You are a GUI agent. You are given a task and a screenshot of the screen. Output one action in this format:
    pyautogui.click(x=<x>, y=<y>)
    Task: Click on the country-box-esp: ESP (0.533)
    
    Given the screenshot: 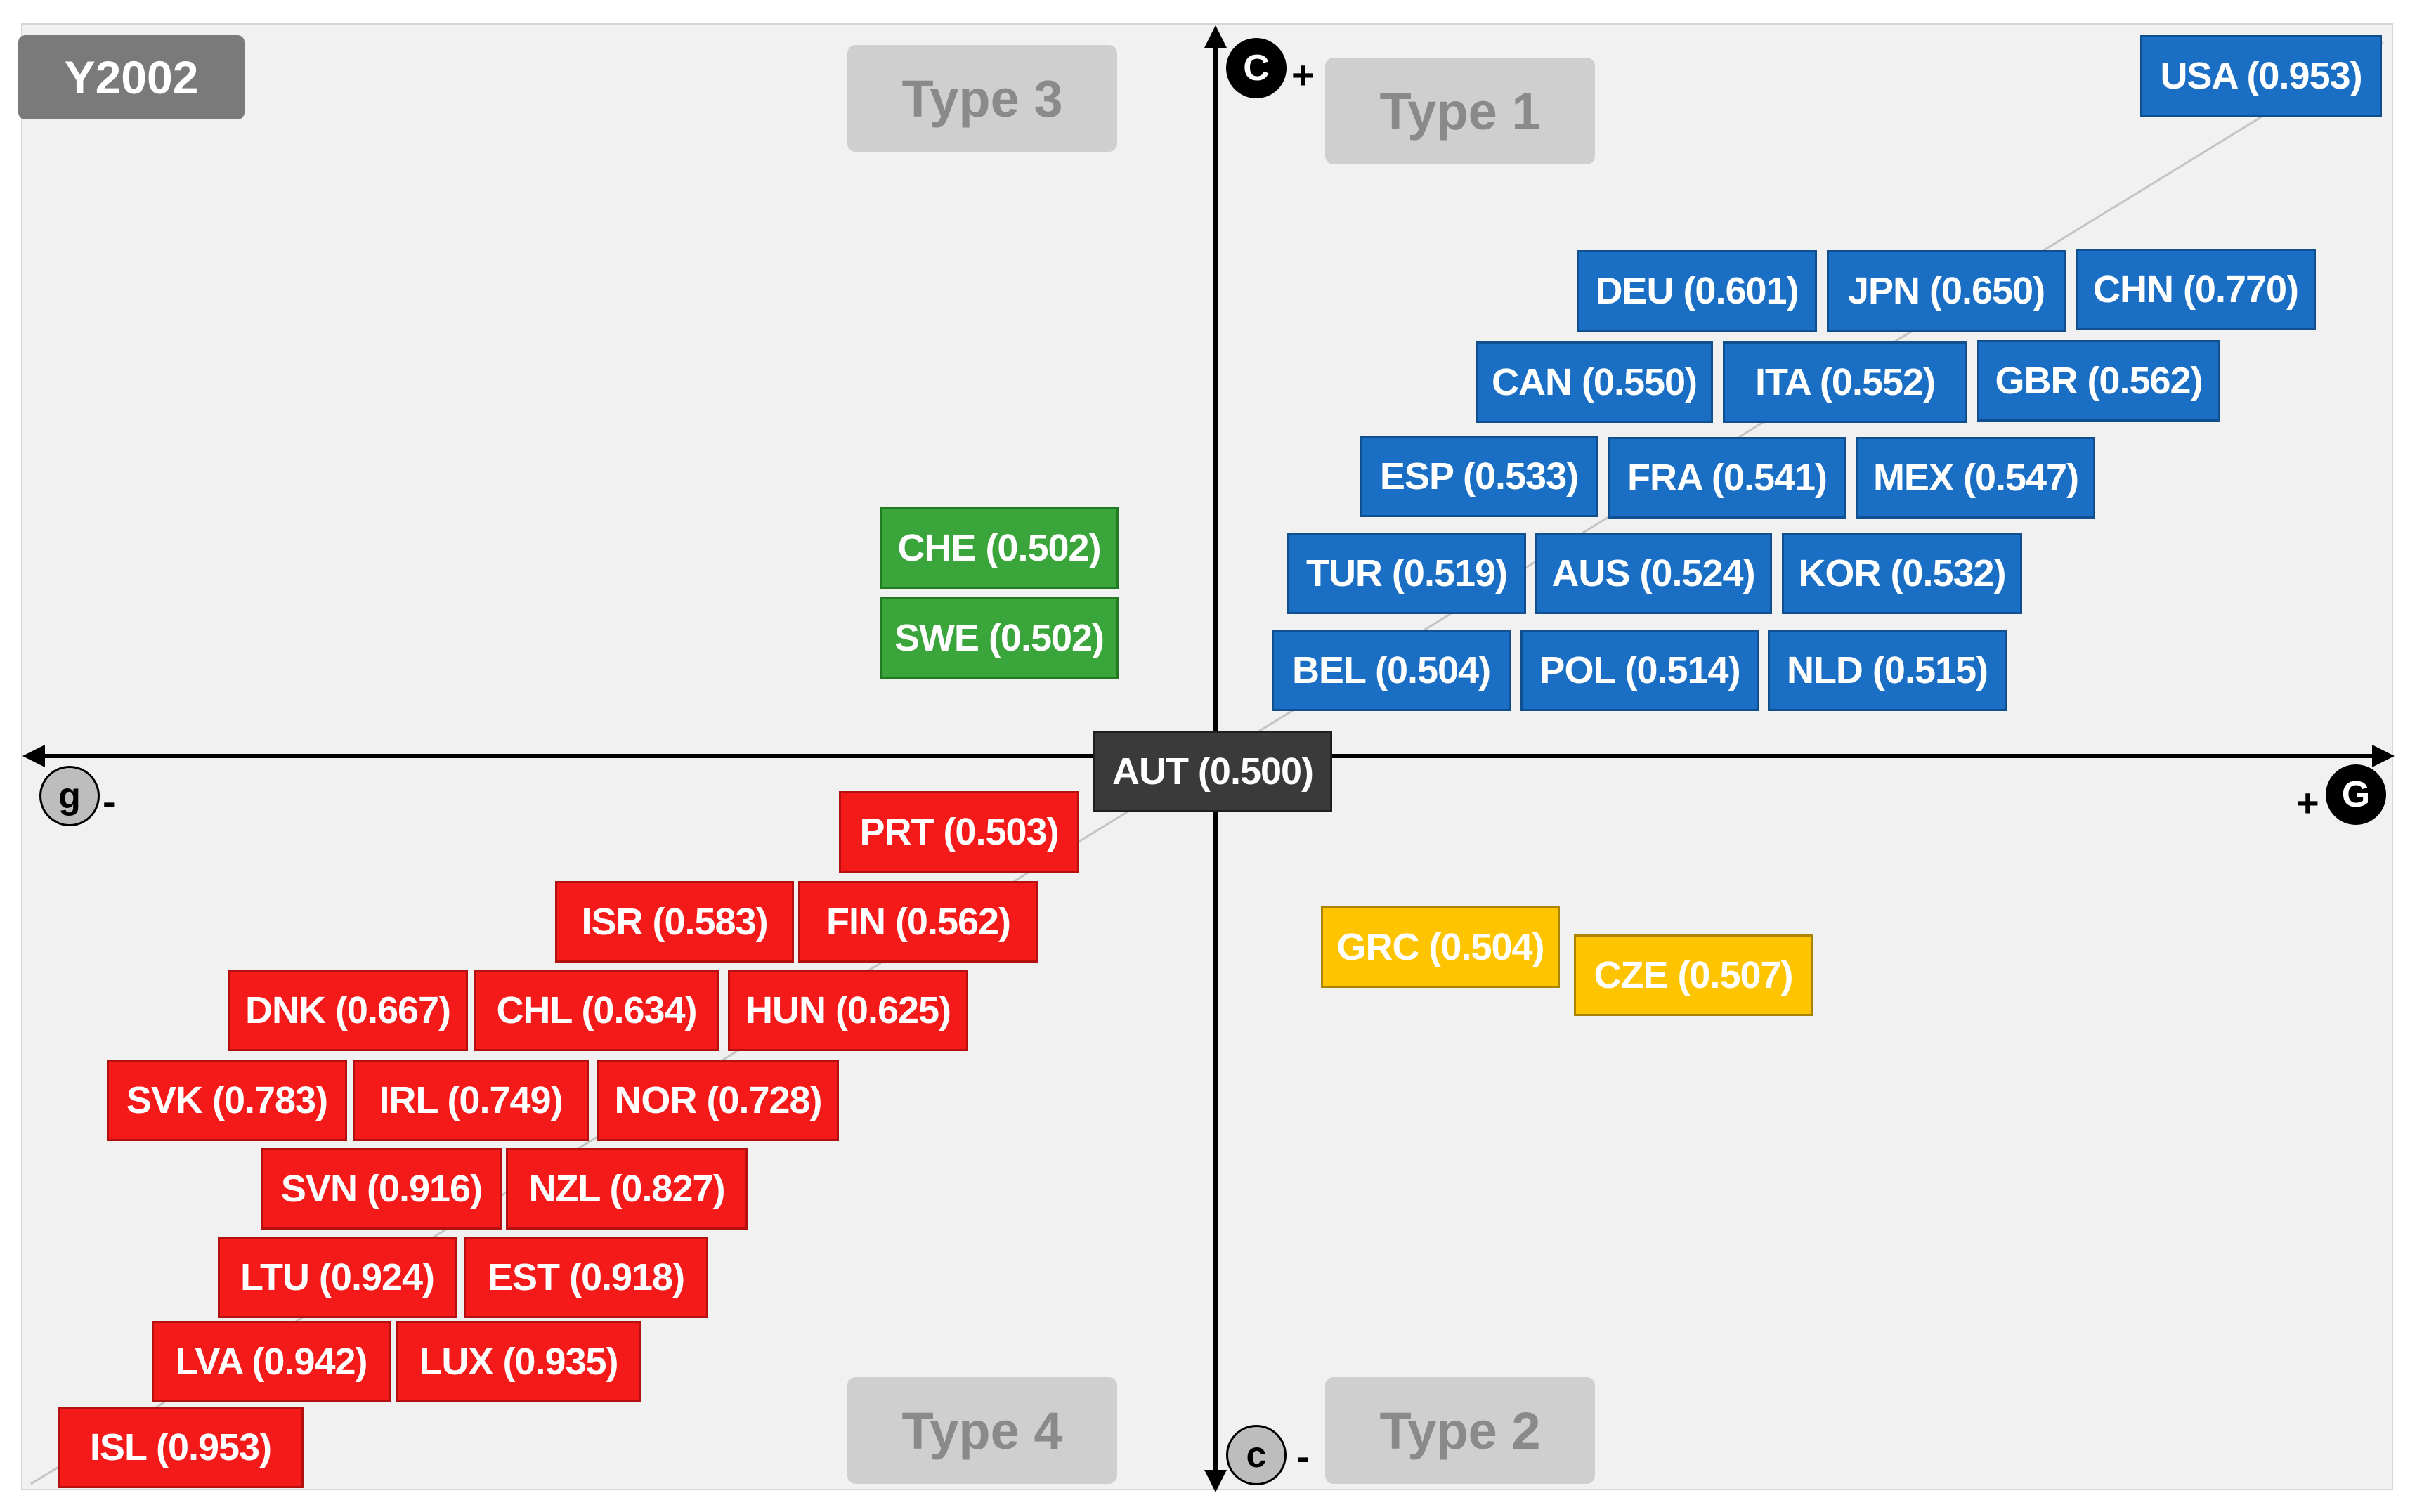 What is the action you would take?
    pyautogui.click(x=1479, y=477)
    